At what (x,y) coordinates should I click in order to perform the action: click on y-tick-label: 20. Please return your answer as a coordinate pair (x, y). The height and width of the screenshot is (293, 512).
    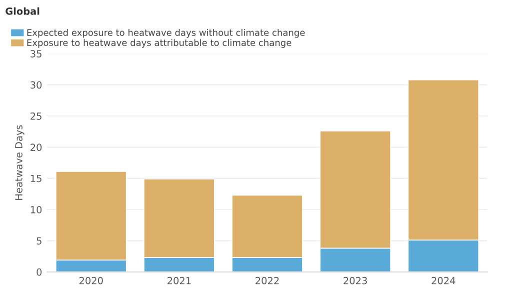
    Looking at the image, I should click on (36, 147).